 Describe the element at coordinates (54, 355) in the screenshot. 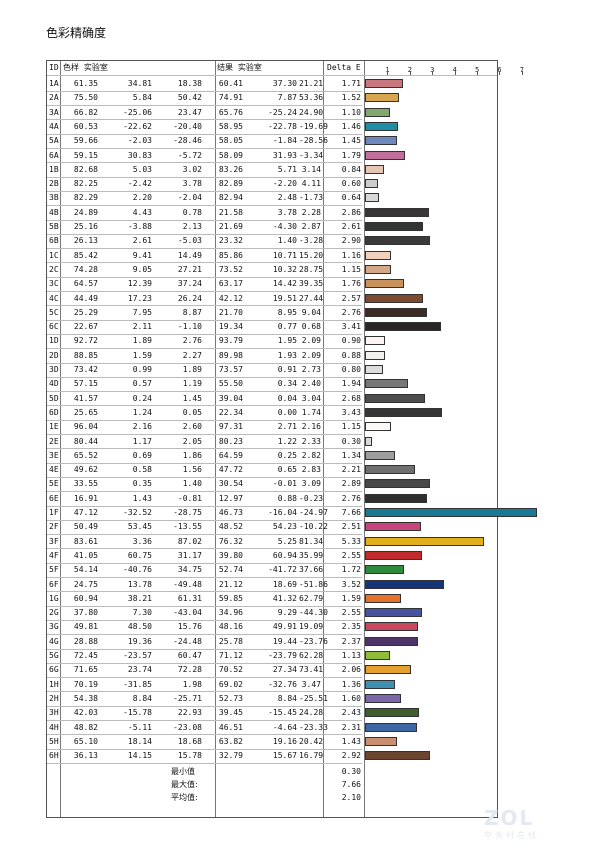

I see `patch-id: 2D` at that location.